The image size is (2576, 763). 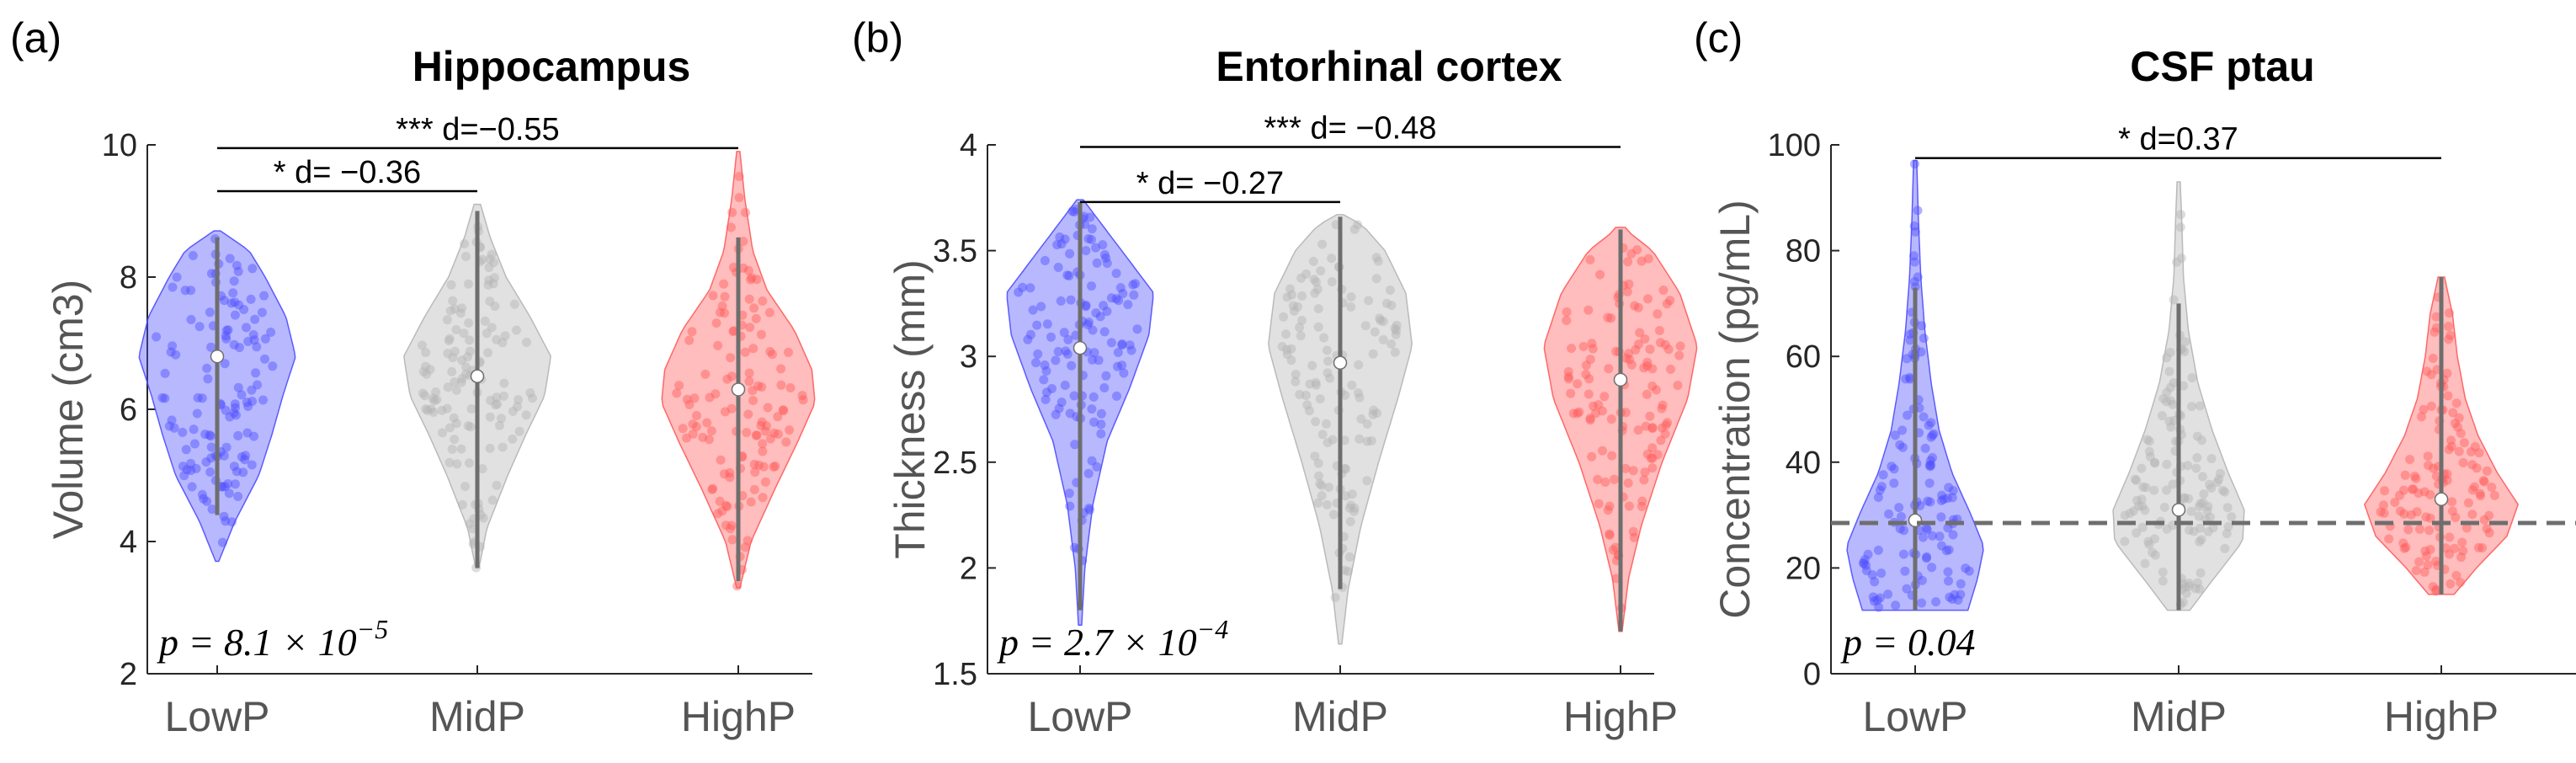 What do you see at coordinates (1341, 362) in the screenshot?
I see `median-marker-midp` at bounding box center [1341, 362].